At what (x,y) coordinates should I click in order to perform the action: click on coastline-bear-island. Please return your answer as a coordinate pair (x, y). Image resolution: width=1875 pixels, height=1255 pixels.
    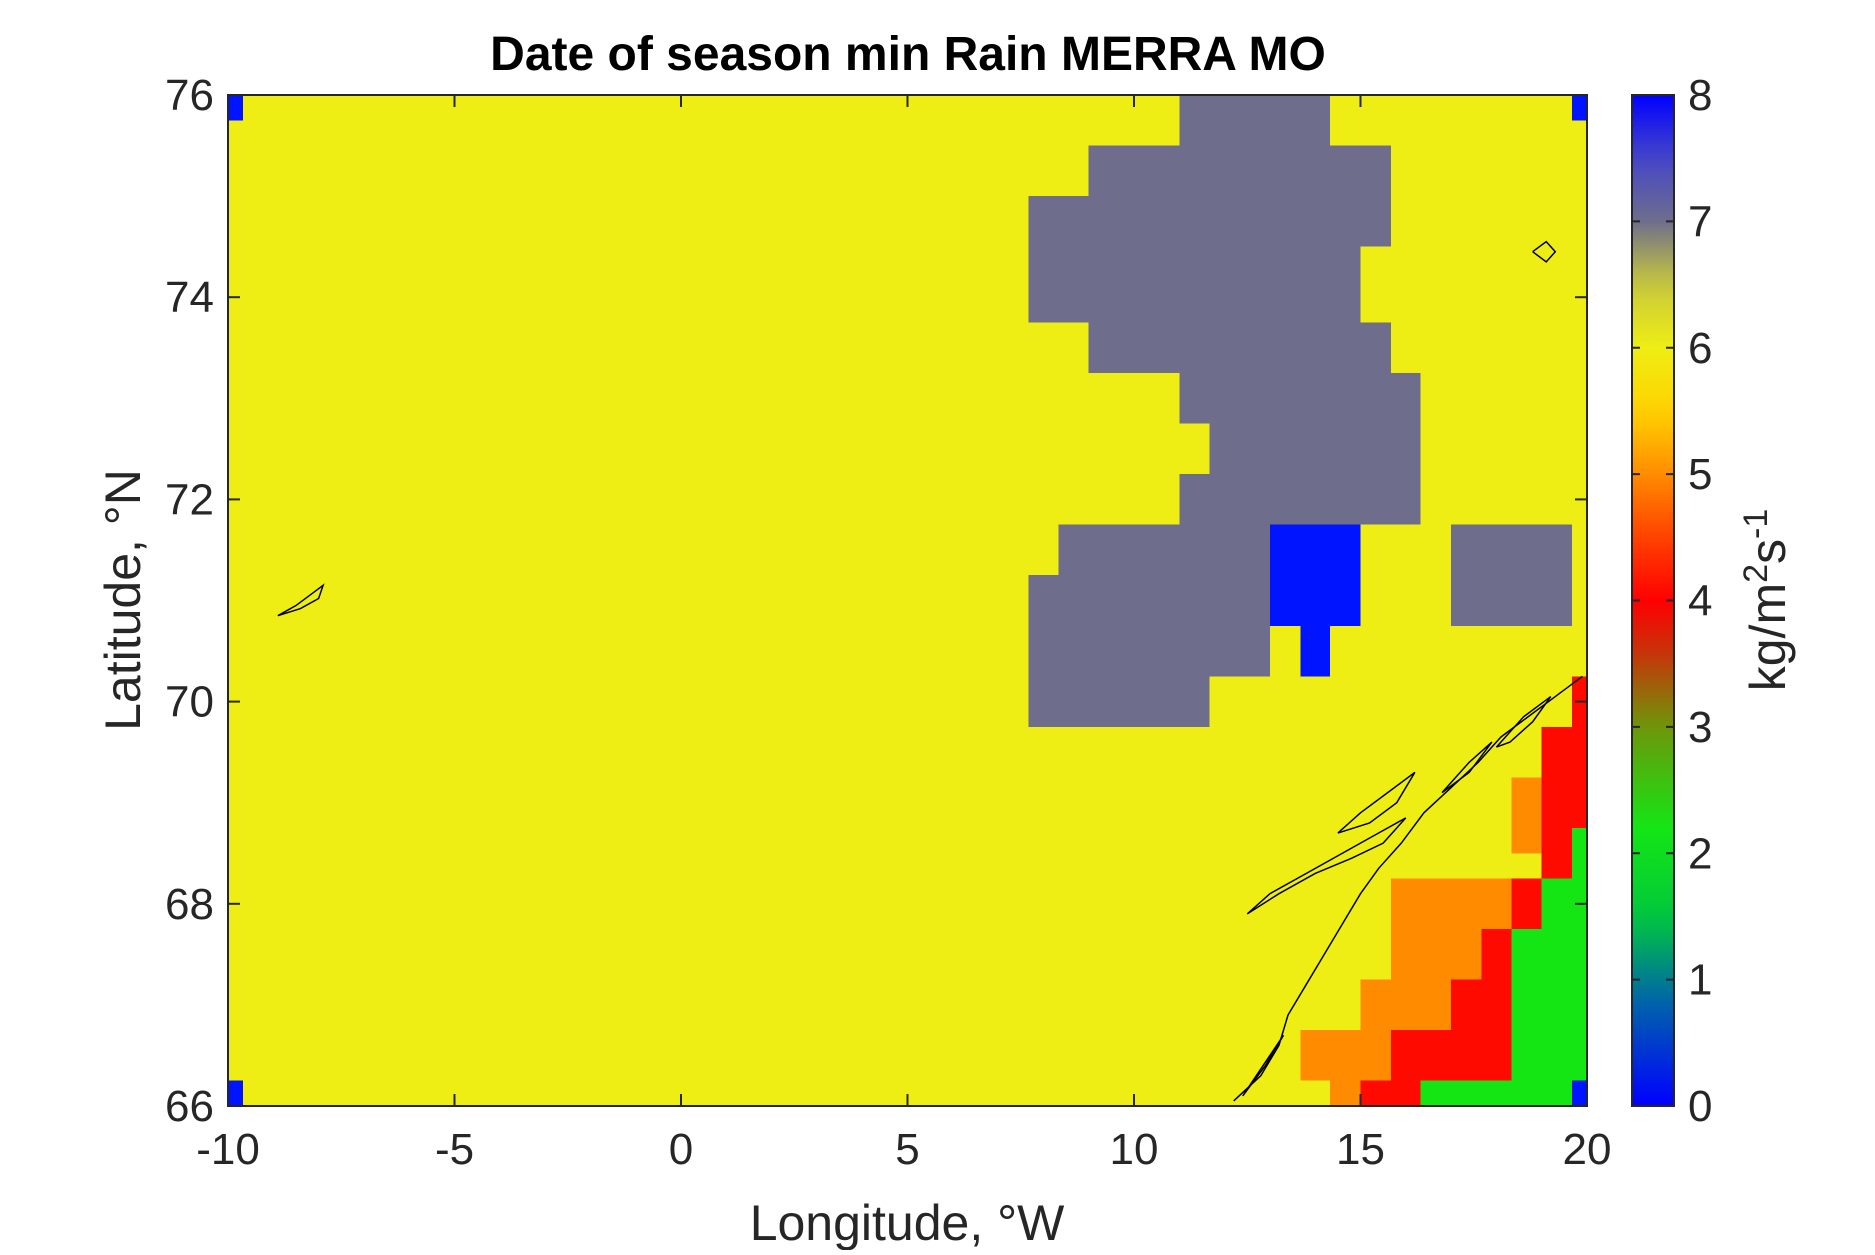
    Looking at the image, I should click on (1544, 251).